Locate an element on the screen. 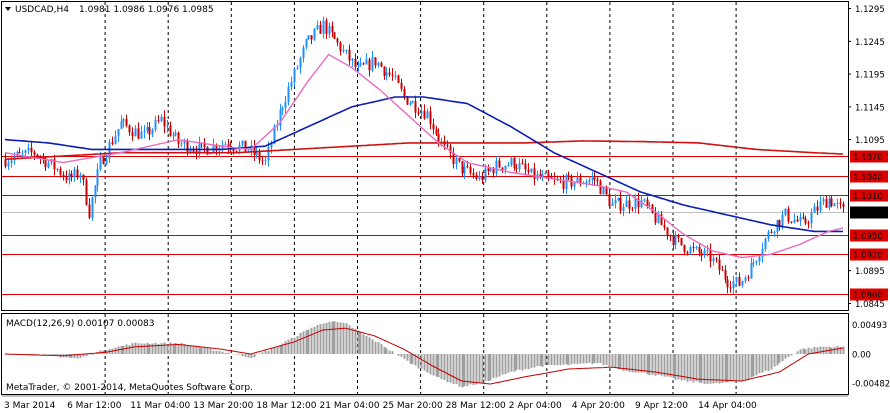 The height and width of the screenshot is (413, 890). time-label: 14 Apr 04:00 is located at coordinates (727, 406).